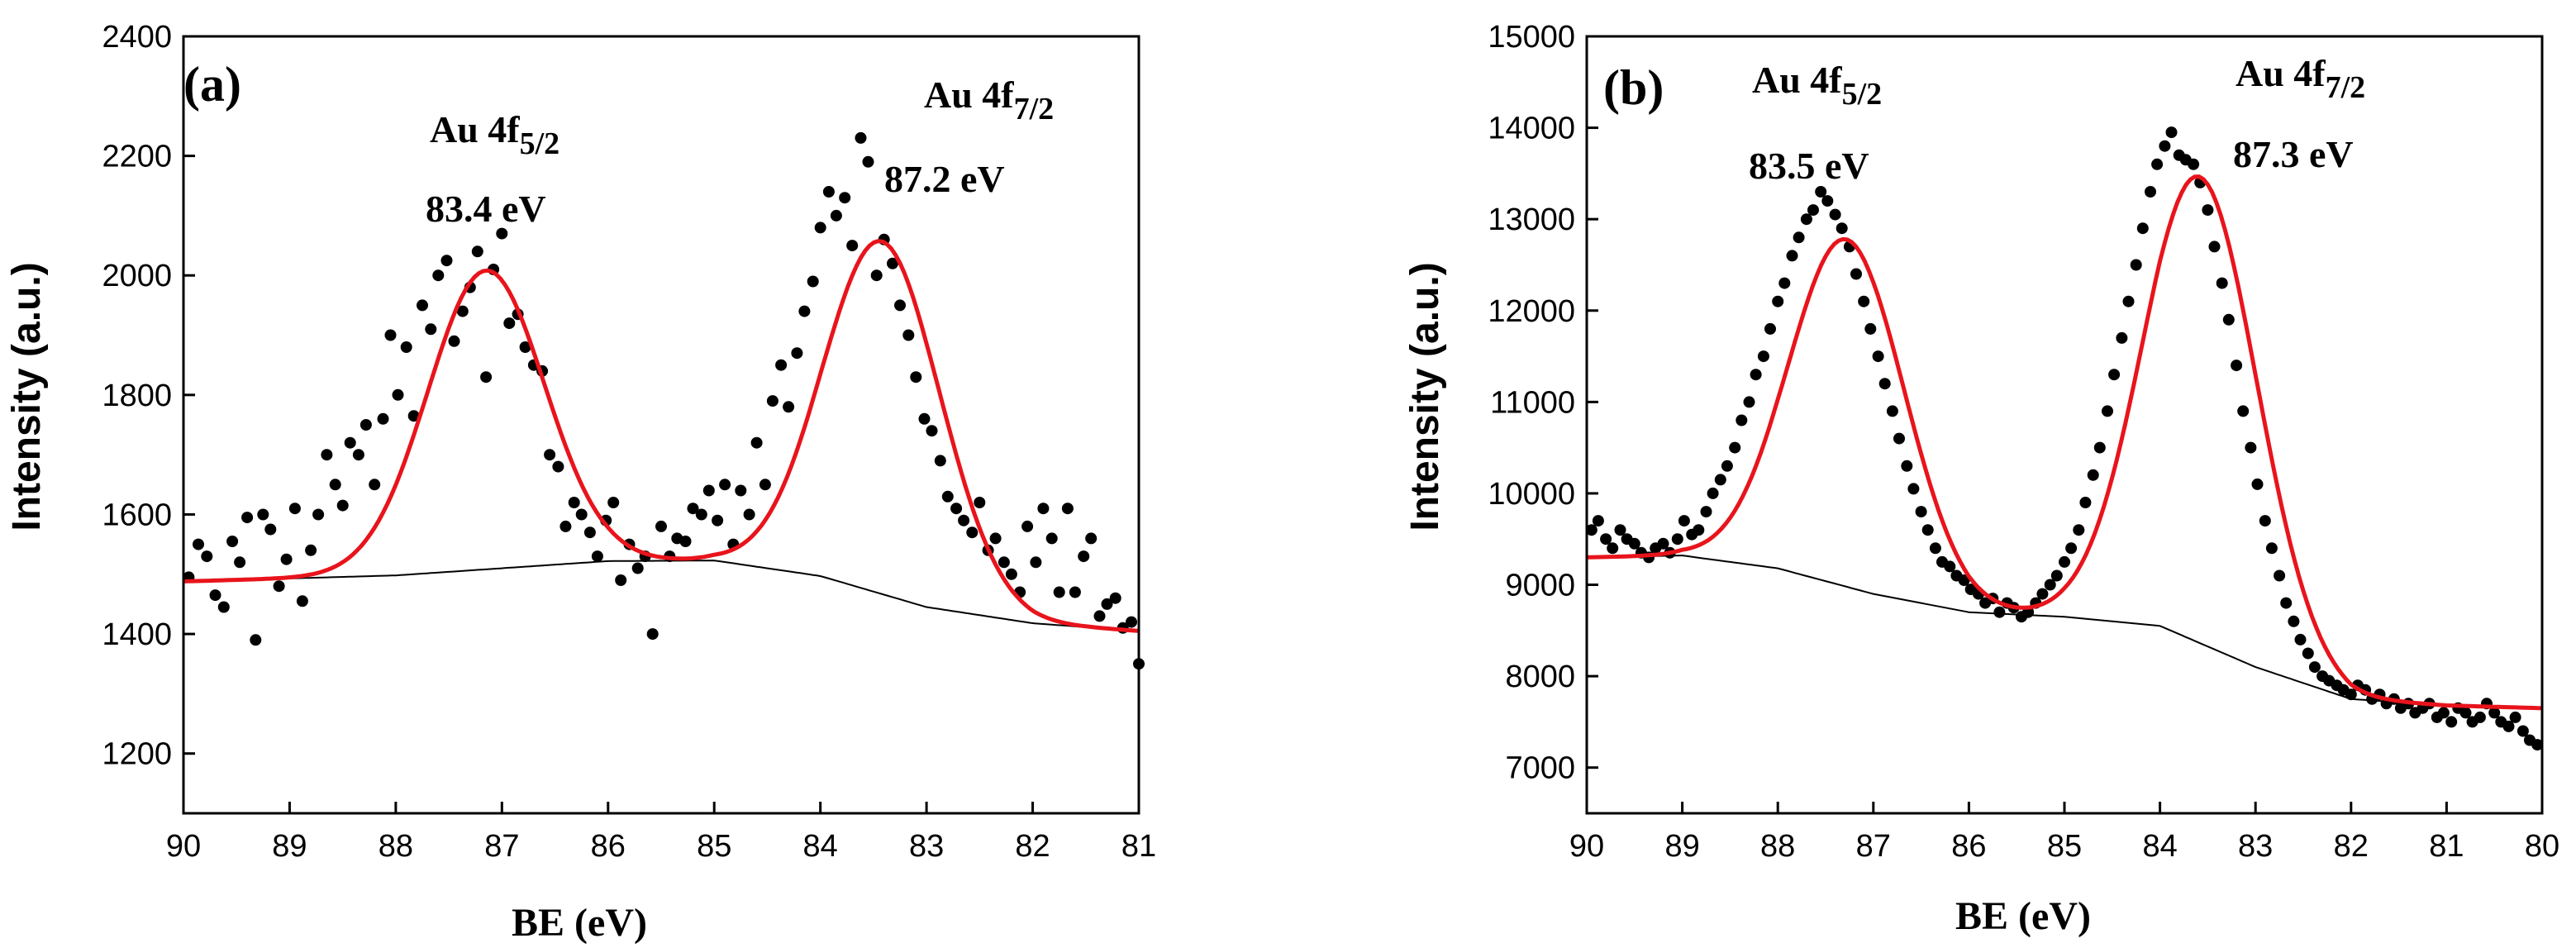 The width and height of the screenshot is (2576, 948). I want to click on x-tick-label: 87, so click(1874, 846).